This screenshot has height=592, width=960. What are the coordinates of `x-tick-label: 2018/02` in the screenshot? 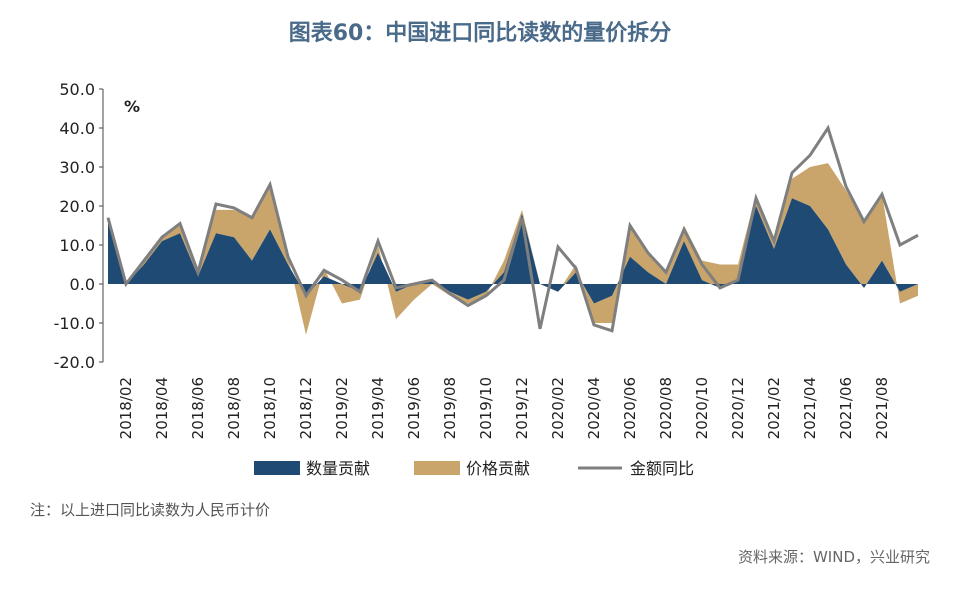 It's located at (126, 408).